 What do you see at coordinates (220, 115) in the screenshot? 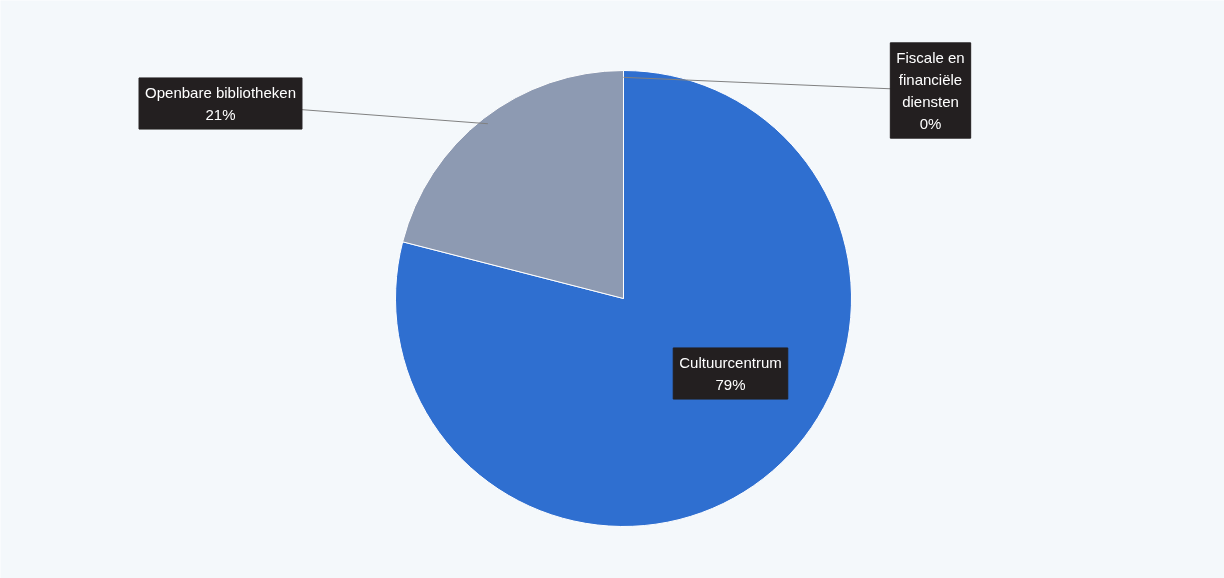
I see `data-label: 21%` at bounding box center [220, 115].